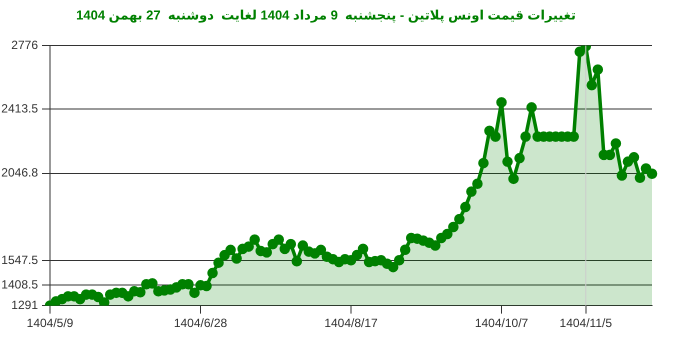  Describe the element at coordinates (19, 108) in the screenshot. I see `y-tick-label: 2413.5` at that location.